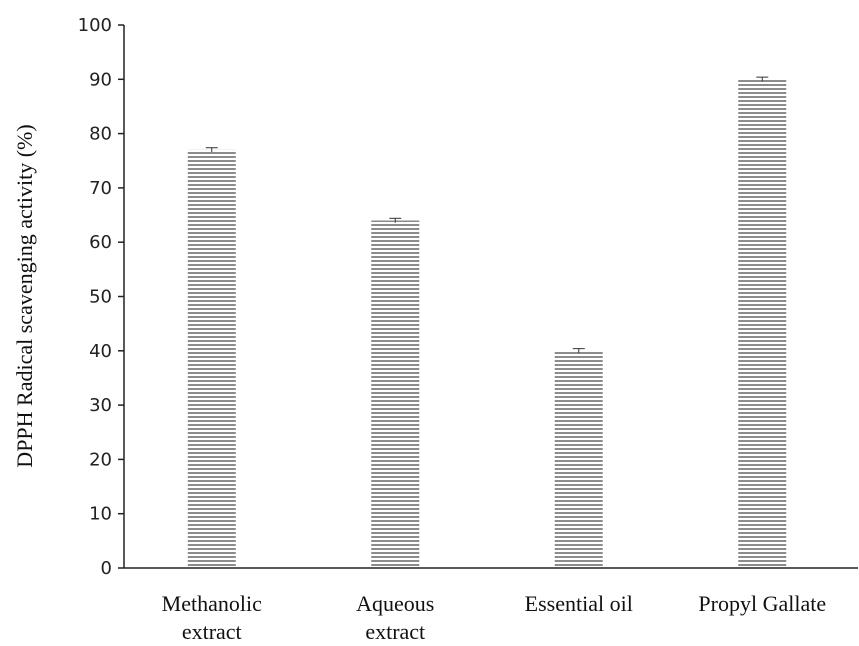  What do you see at coordinates (100, 242) in the screenshot?
I see `y-tick-label: 60` at bounding box center [100, 242].